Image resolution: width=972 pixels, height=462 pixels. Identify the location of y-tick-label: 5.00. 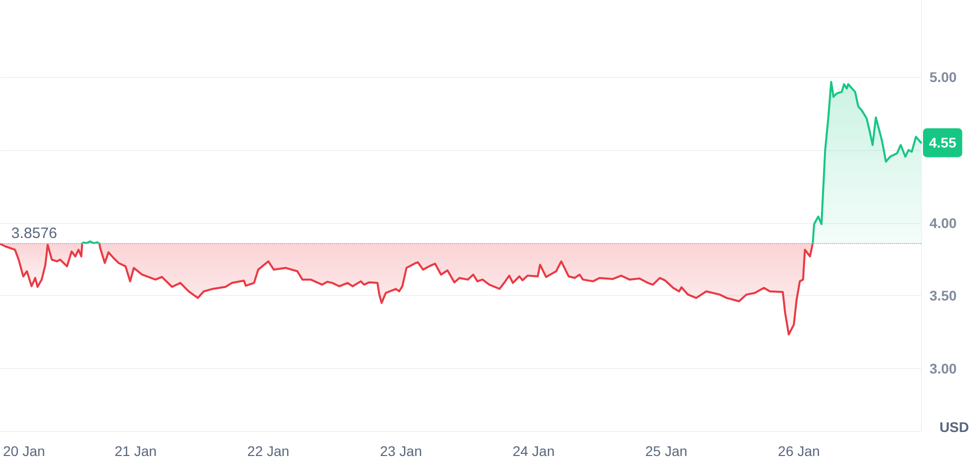
(943, 77).